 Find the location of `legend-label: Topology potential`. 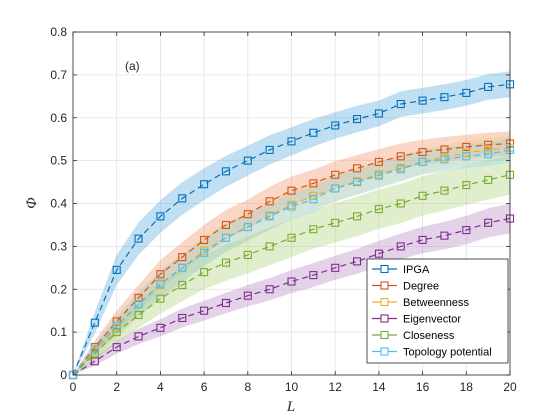

legend-label: Topology potential is located at coordinates (447, 353).